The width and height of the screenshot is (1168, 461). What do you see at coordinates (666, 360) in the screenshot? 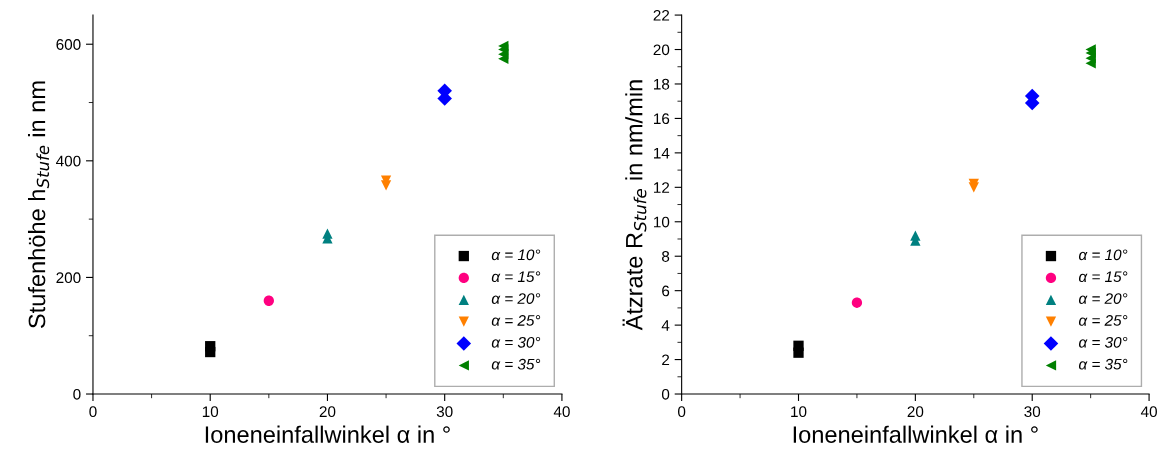
I see `y-tick-label: 2` at bounding box center [666, 360].